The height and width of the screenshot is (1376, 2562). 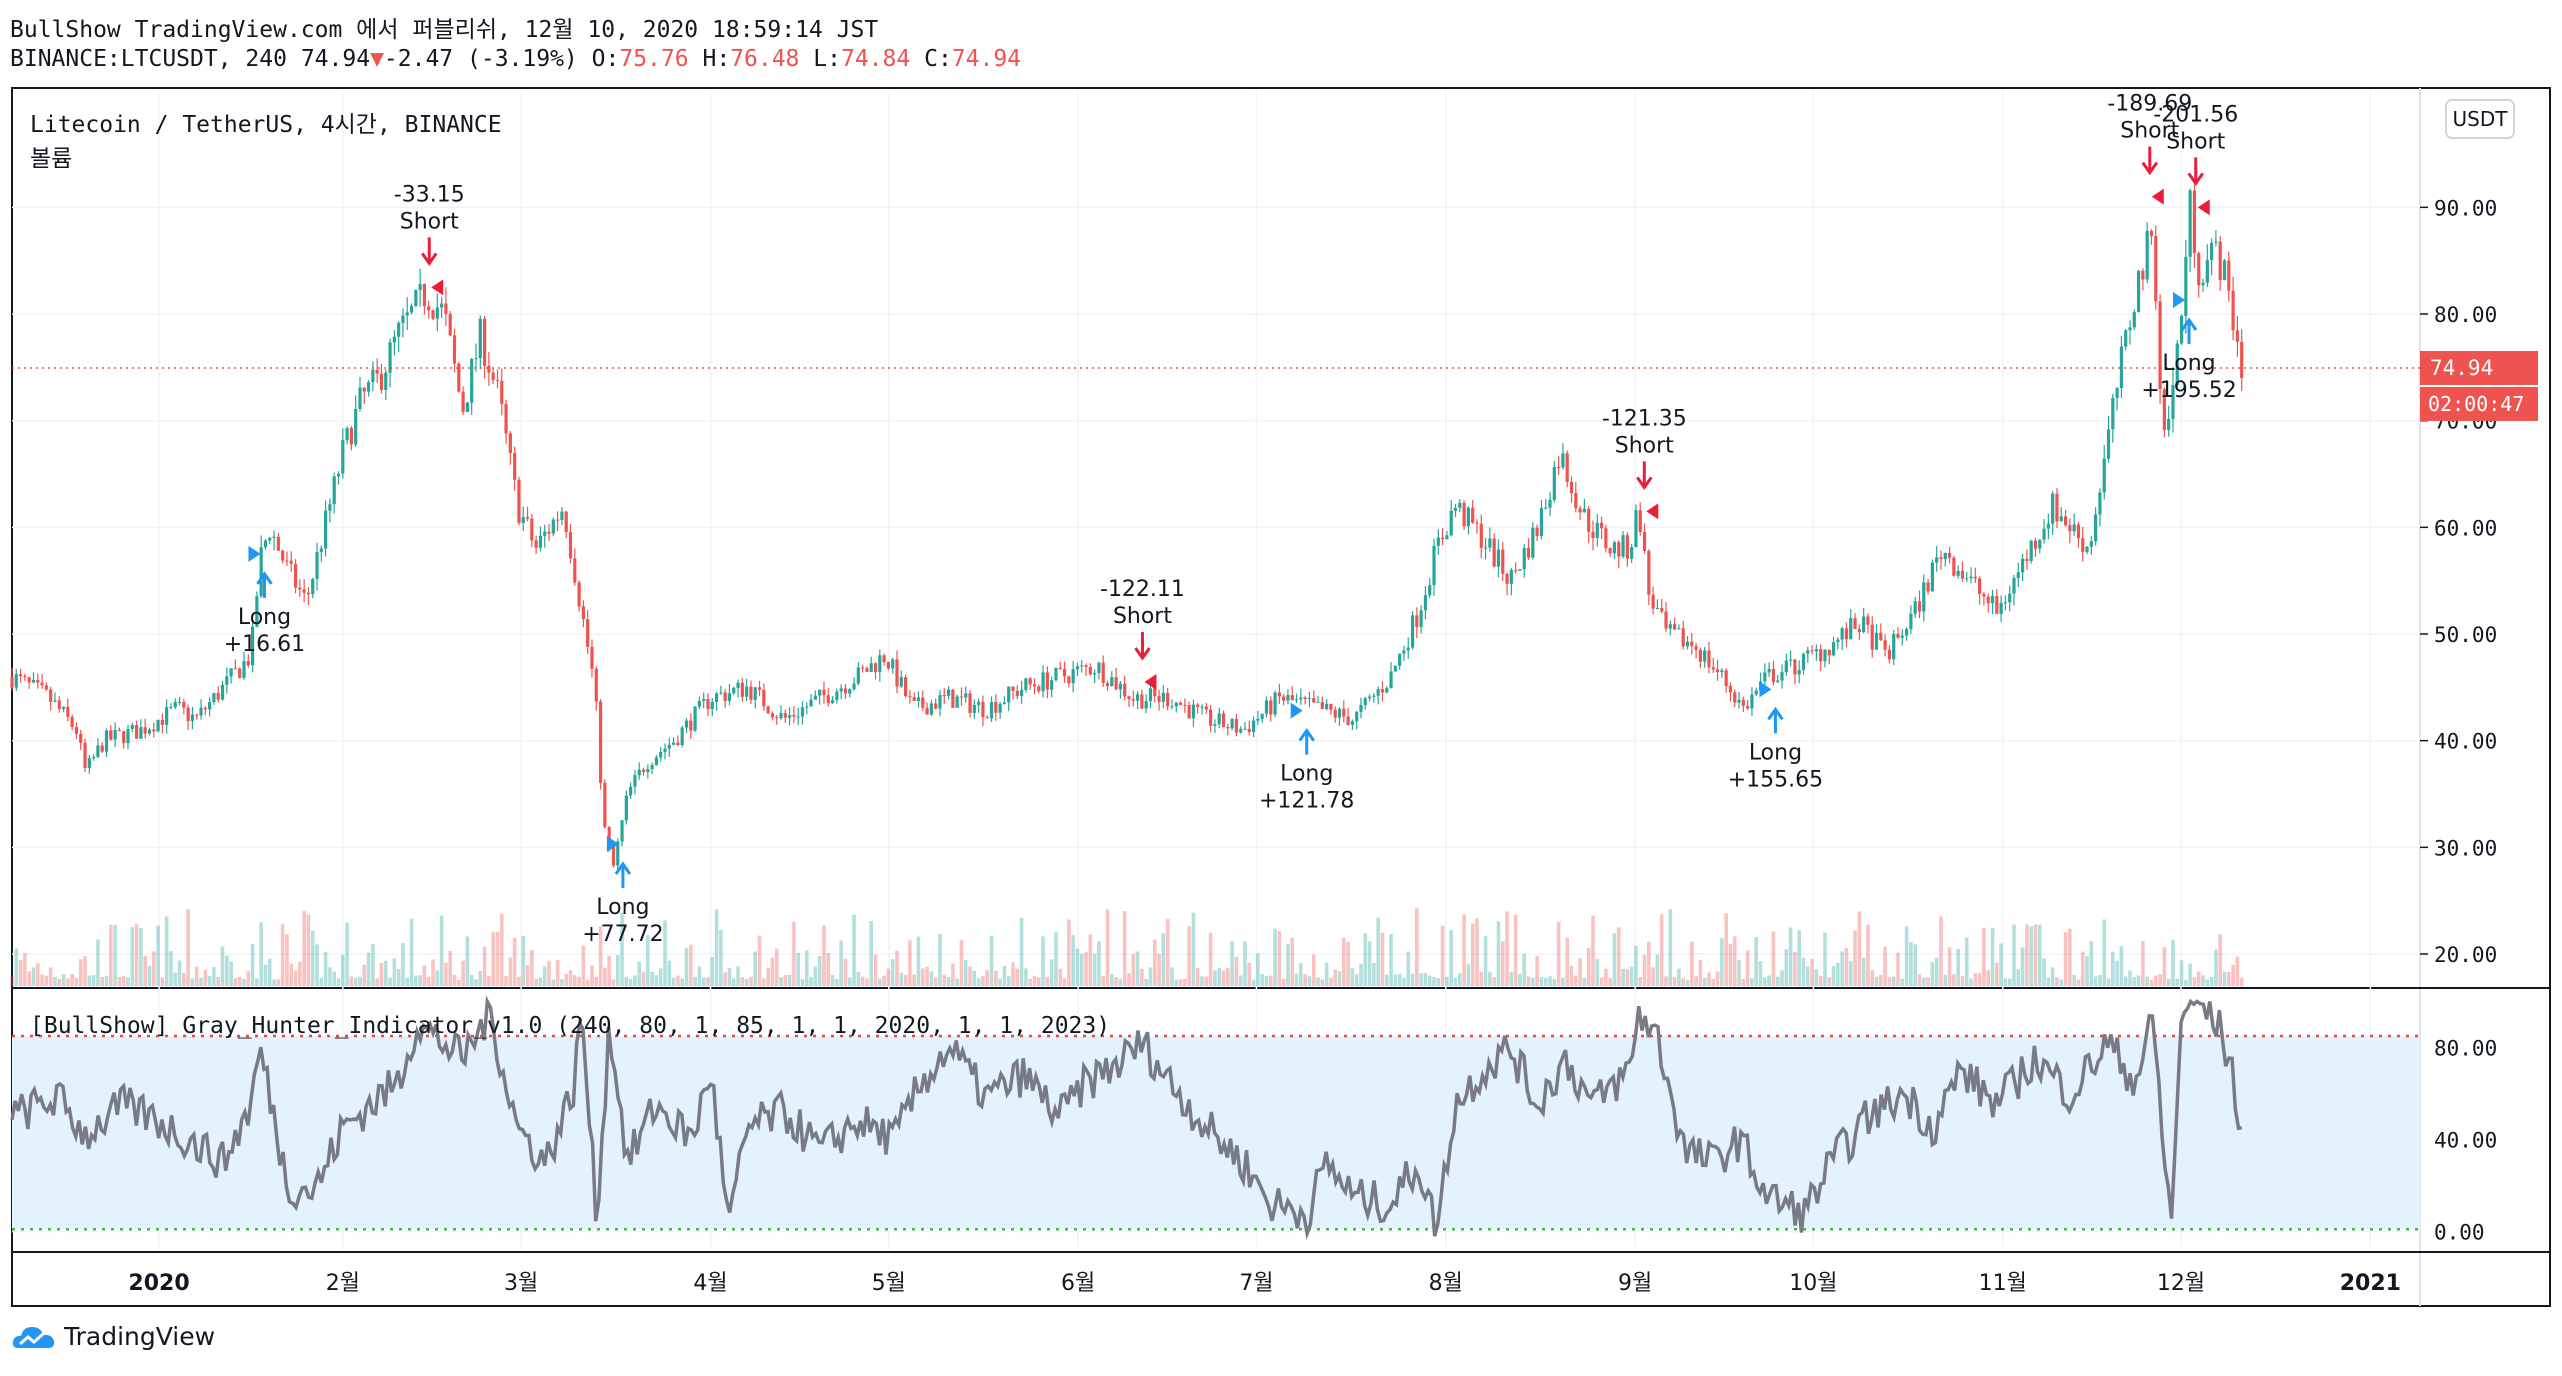 What do you see at coordinates (710, 1283) in the screenshot?
I see `time-tick-label: 4월` at bounding box center [710, 1283].